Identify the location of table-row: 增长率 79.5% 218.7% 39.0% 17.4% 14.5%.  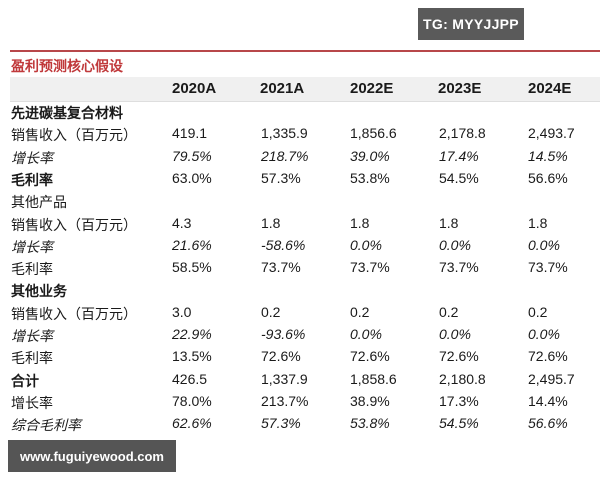
(300, 159).